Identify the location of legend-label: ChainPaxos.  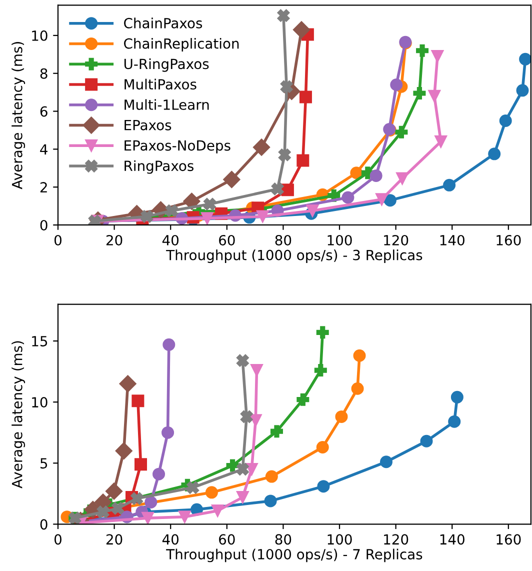
(163, 23).